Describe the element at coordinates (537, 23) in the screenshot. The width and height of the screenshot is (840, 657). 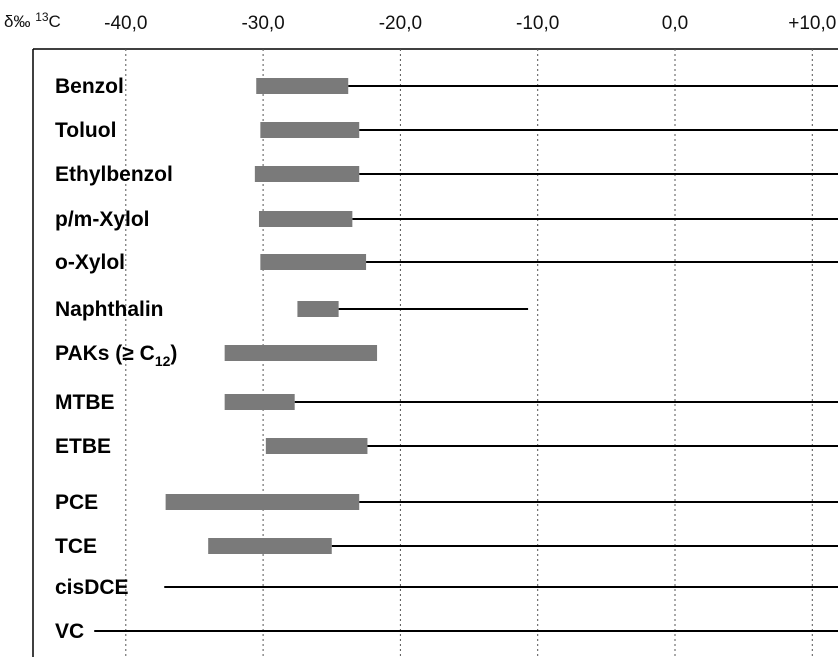
I see `x-tick-label: -10,0` at that location.